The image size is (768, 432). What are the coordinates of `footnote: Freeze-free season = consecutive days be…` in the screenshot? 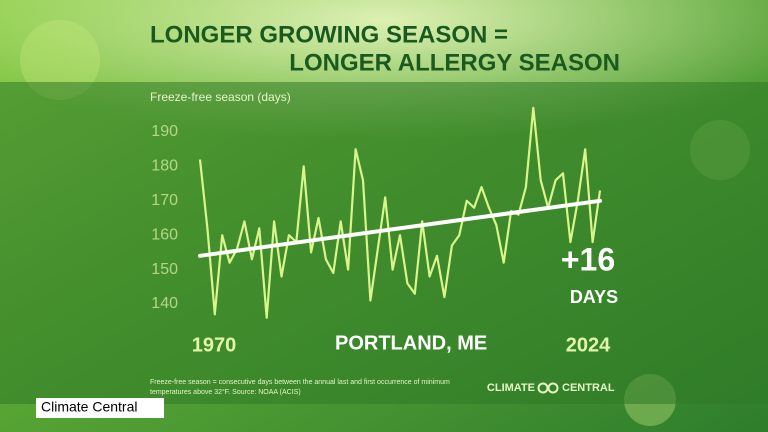 It's located at (300, 382).